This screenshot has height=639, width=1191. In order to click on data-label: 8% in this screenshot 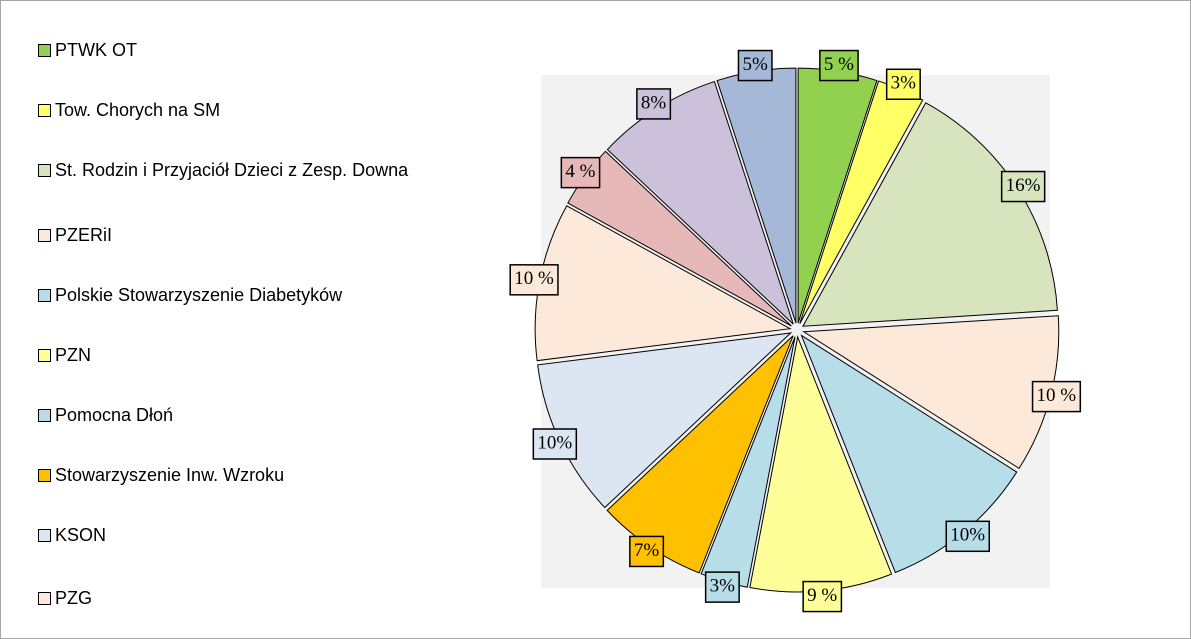, I will do `click(654, 102)`.